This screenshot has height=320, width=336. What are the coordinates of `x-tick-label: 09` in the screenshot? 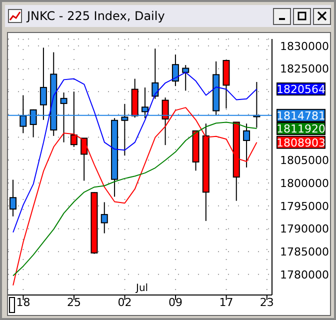 It's located at (175, 302).